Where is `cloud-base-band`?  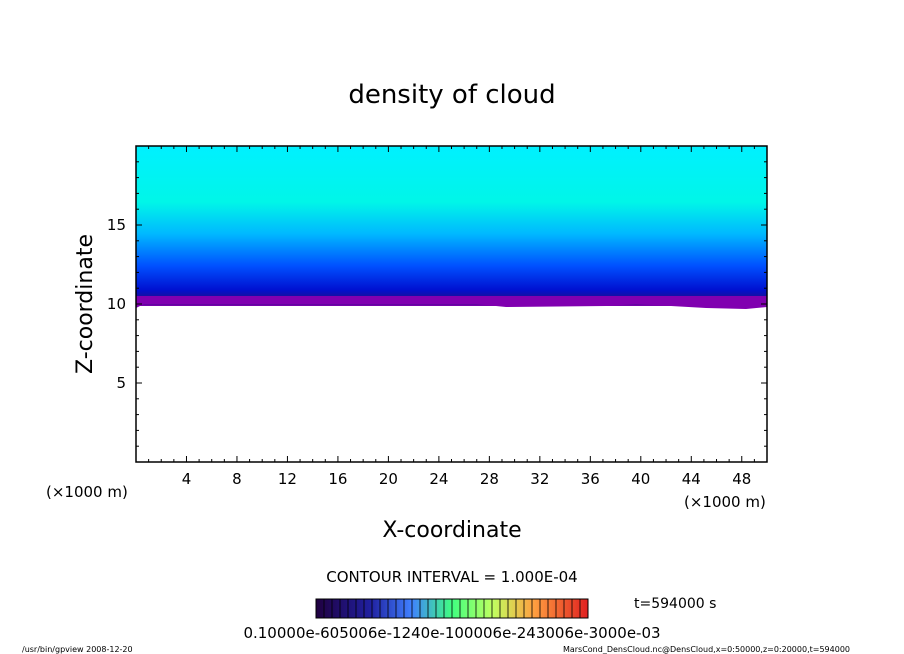 cloud-base-band is located at coordinates (451, 302).